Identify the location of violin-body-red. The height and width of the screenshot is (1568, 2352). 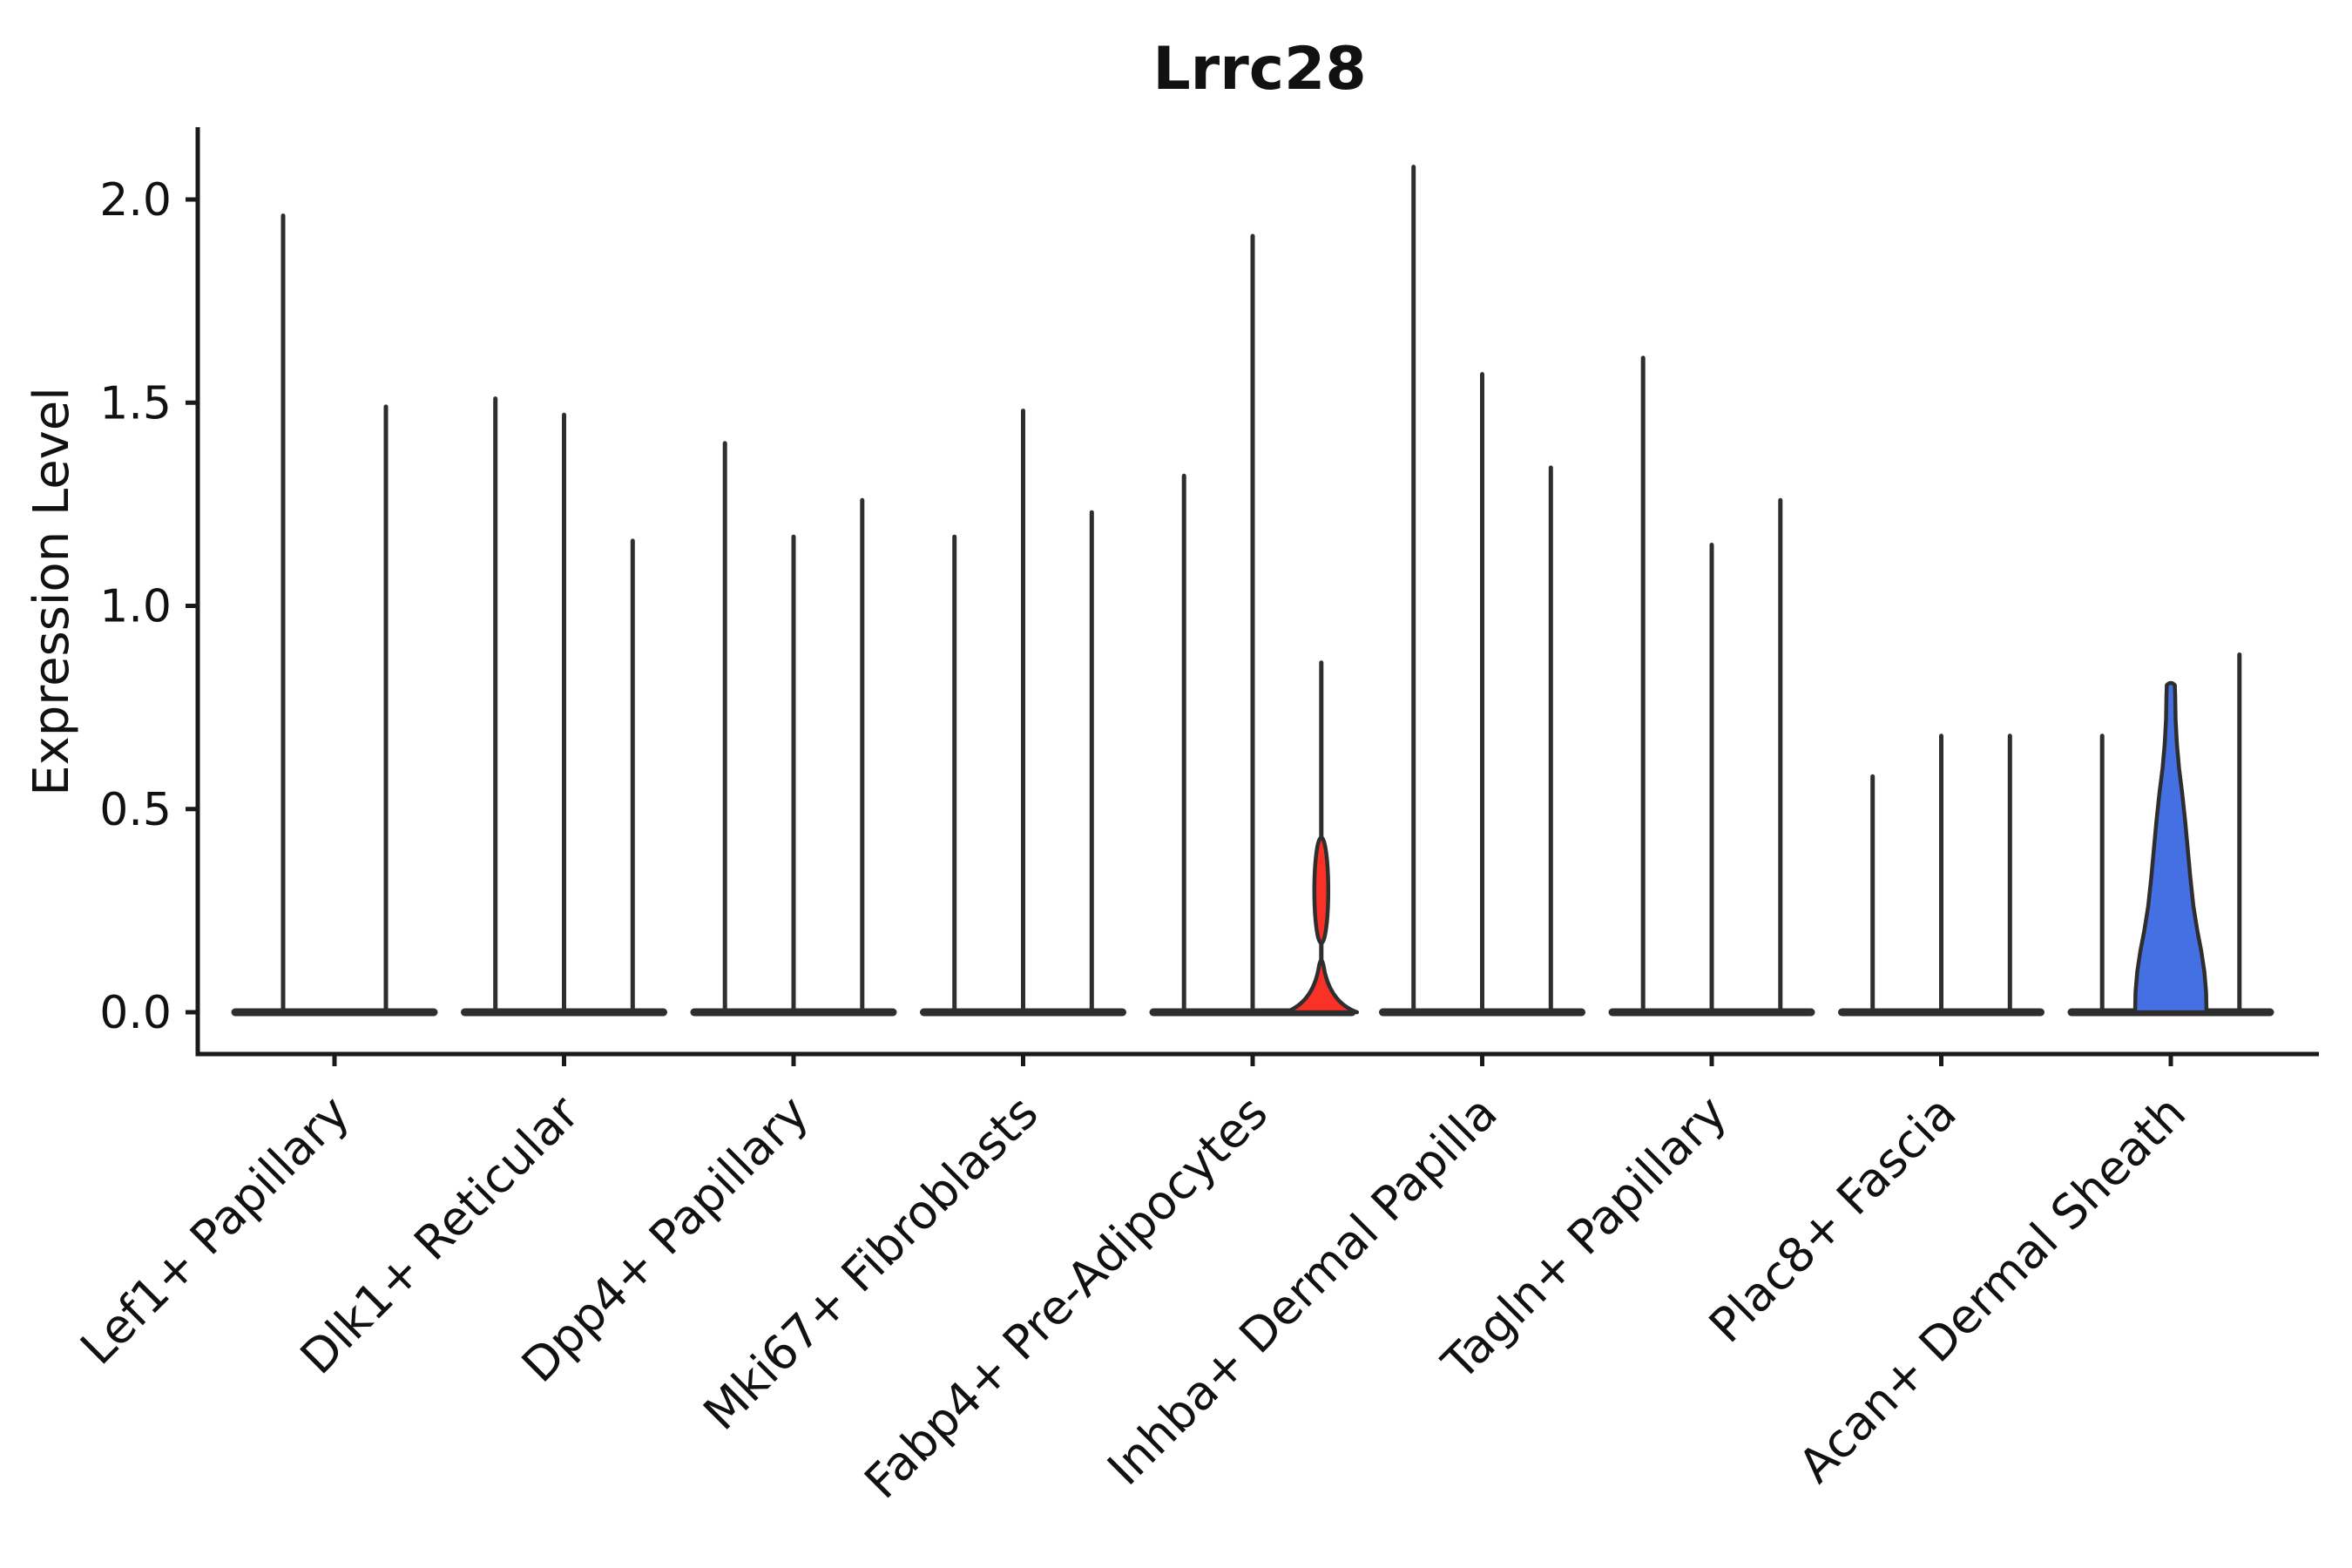
(1321, 986).